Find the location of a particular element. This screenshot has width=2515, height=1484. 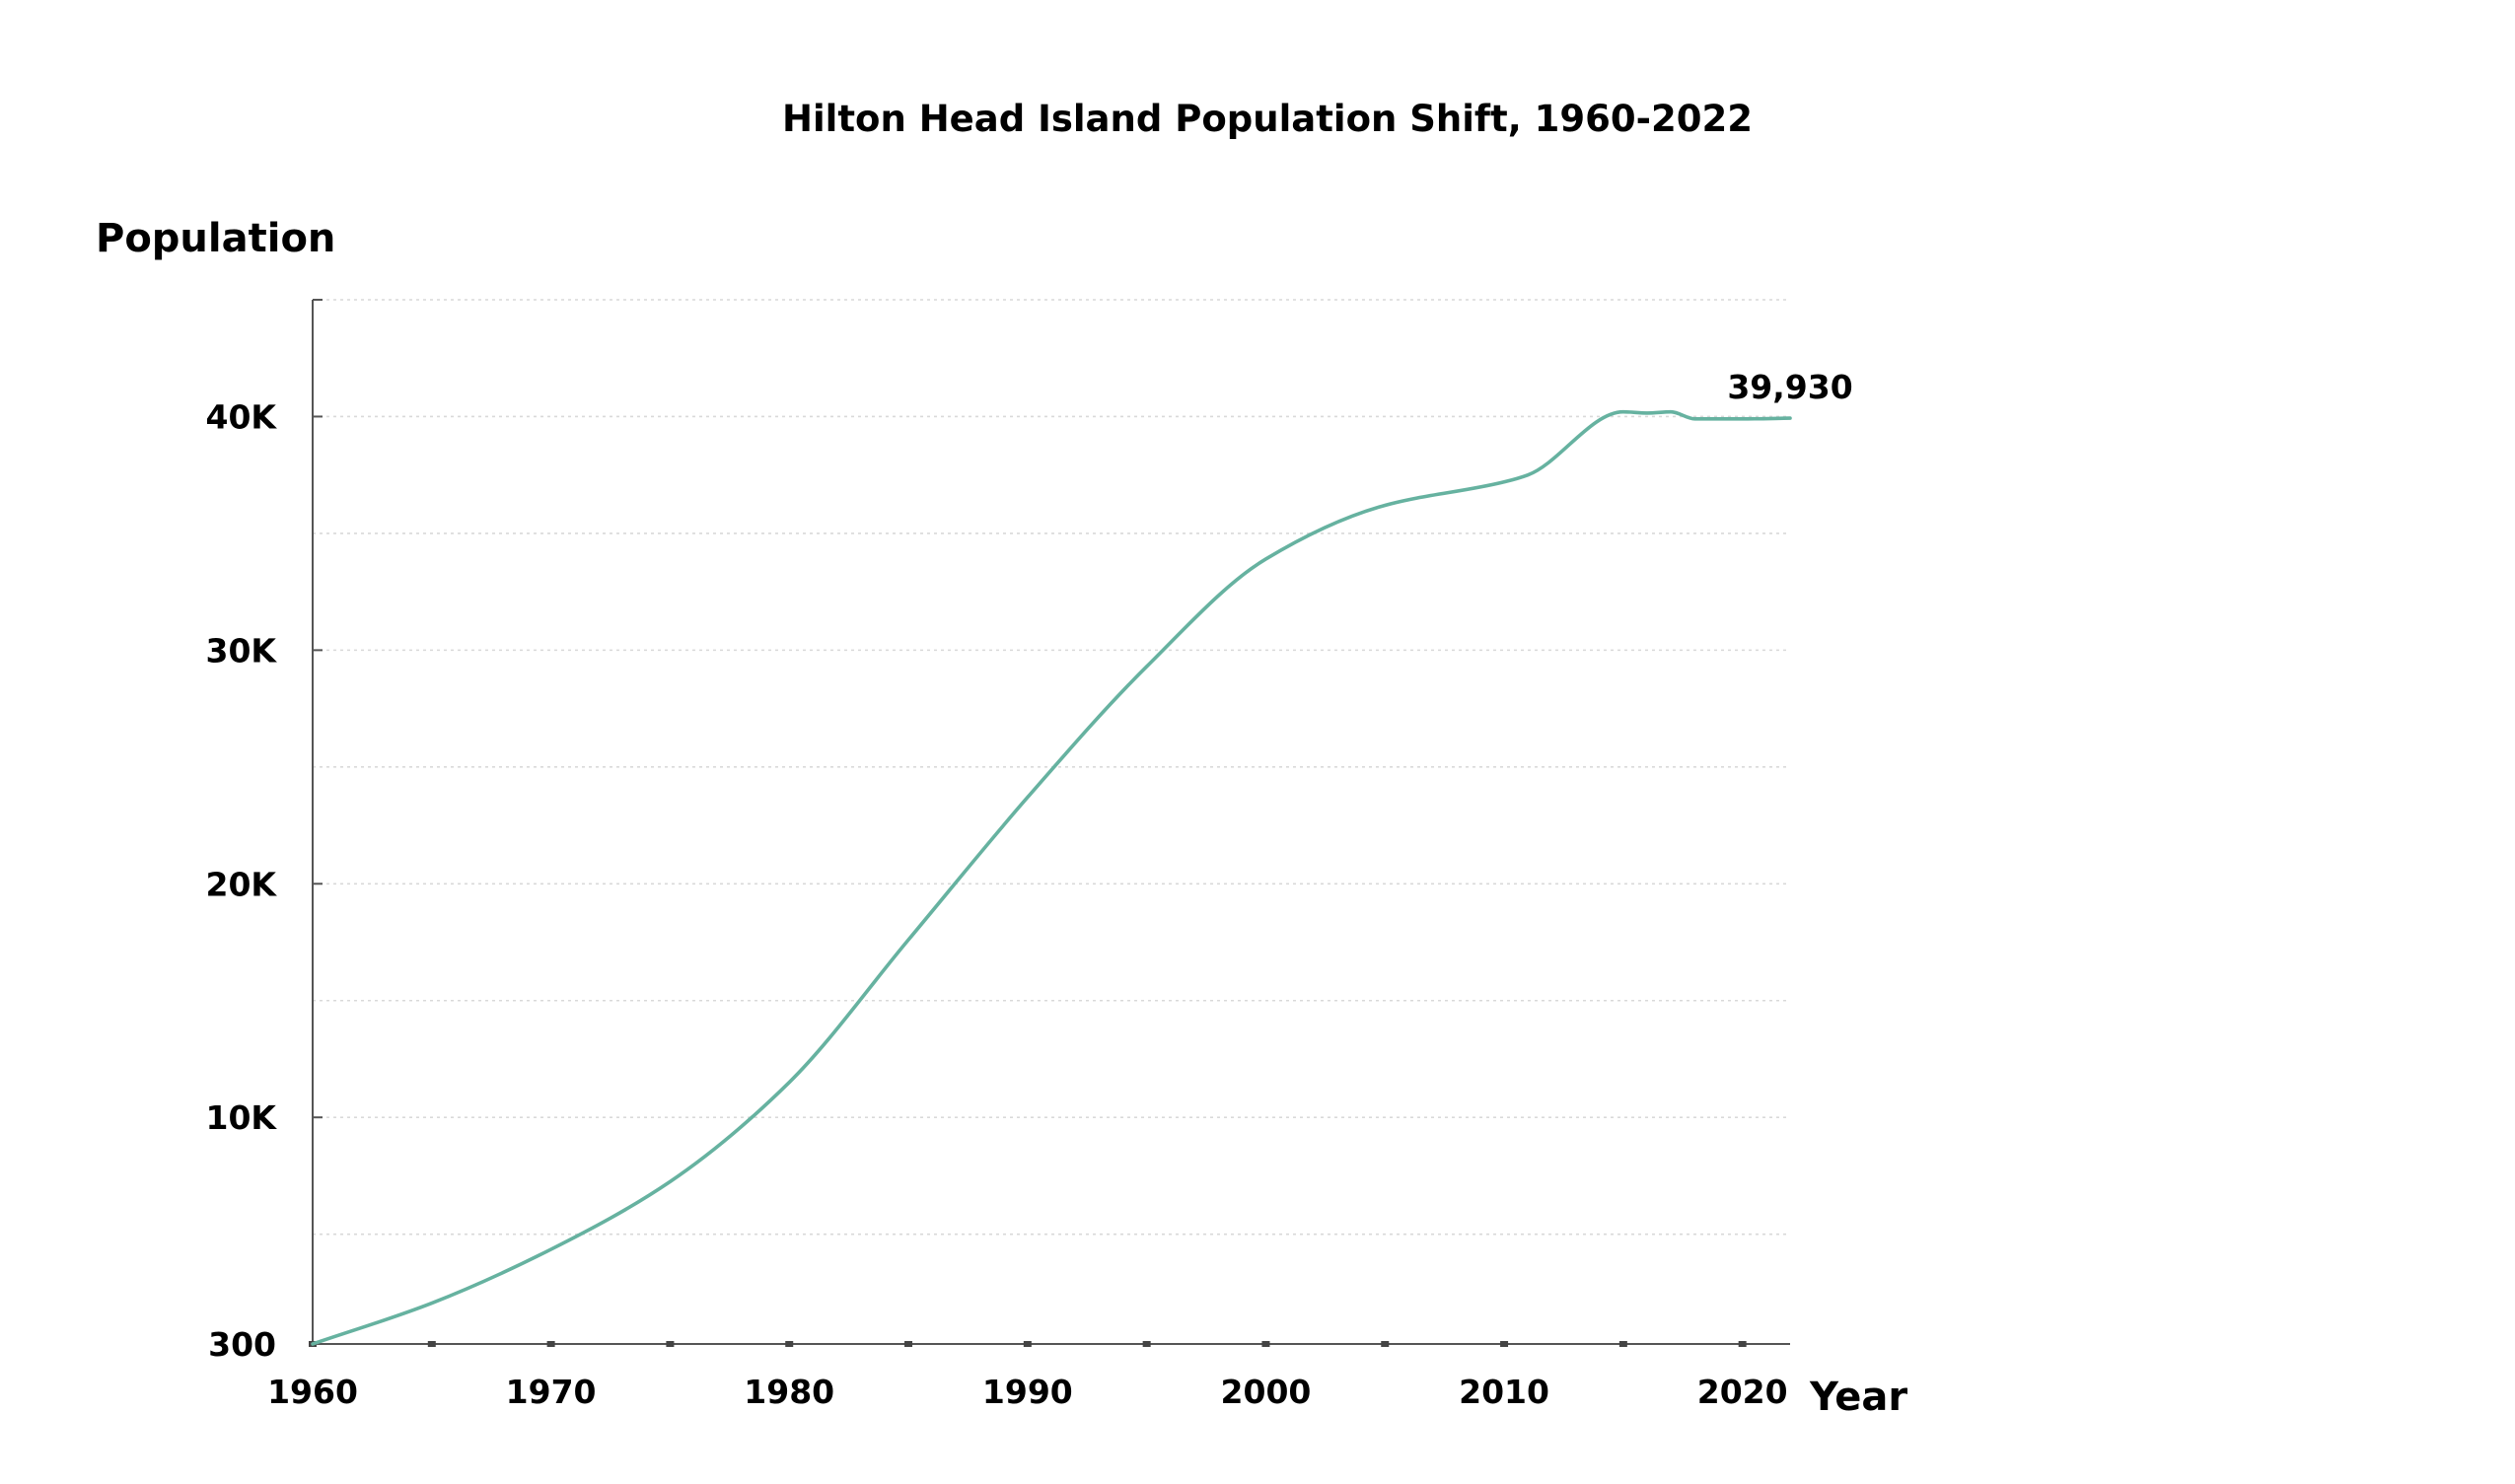

y-tick-label: 300 is located at coordinates (242, 1344).